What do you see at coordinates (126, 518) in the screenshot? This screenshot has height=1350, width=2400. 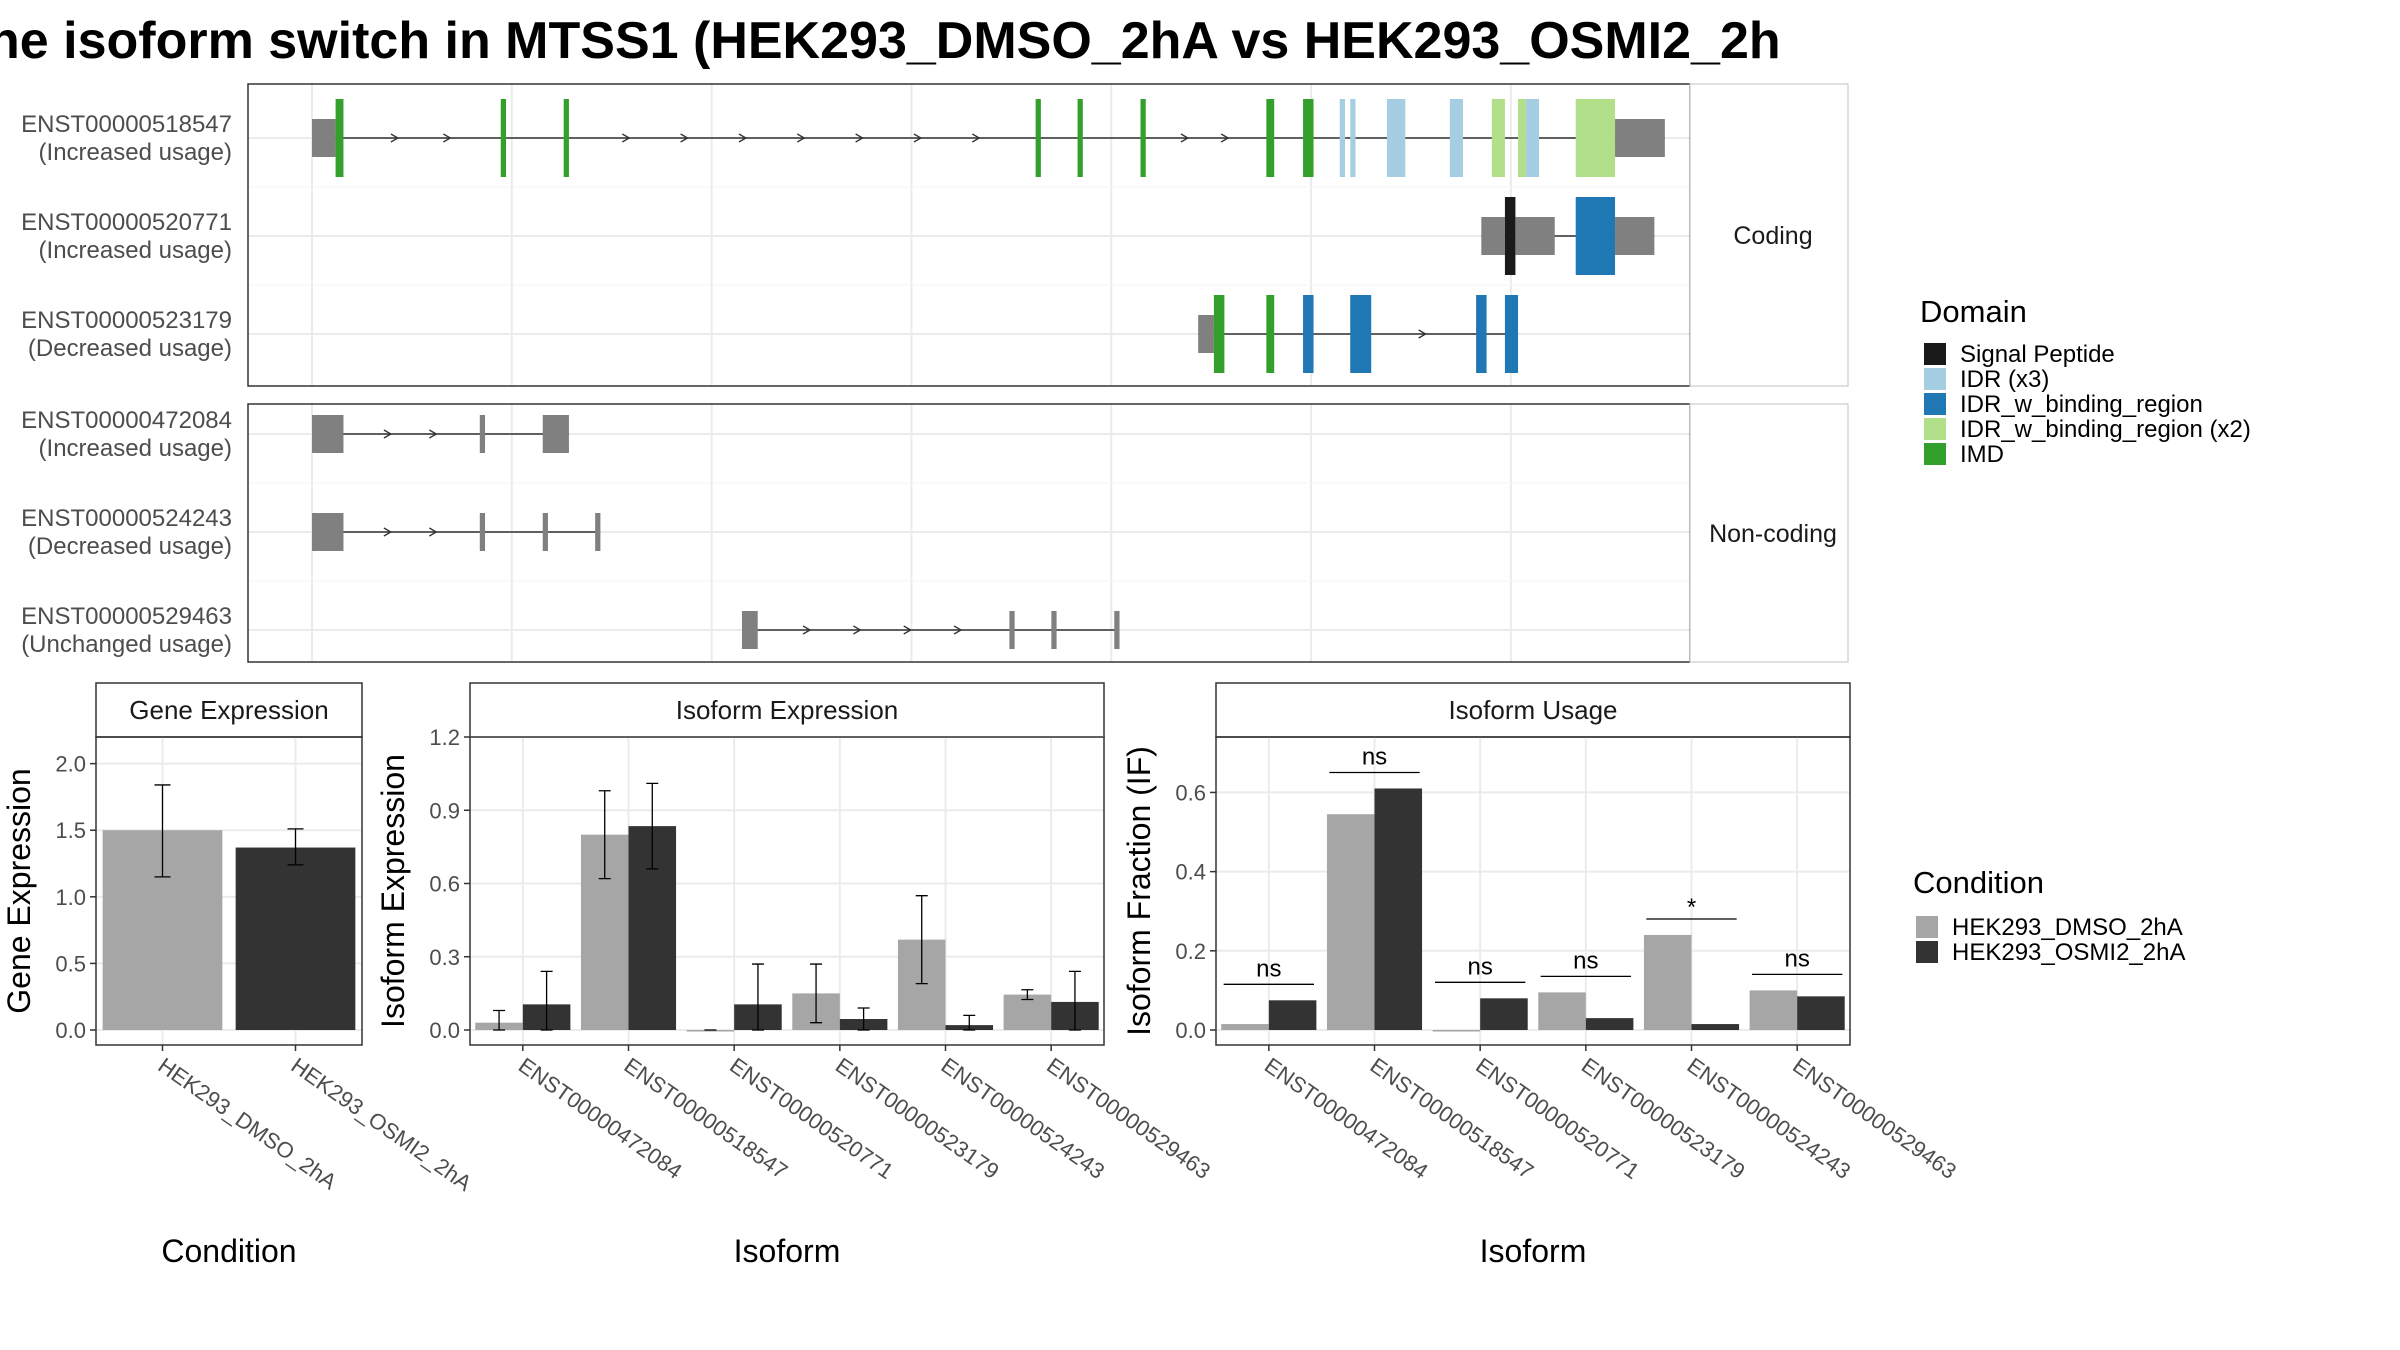 I see `transcript-id-label: ENST00000524243` at bounding box center [126, 518].